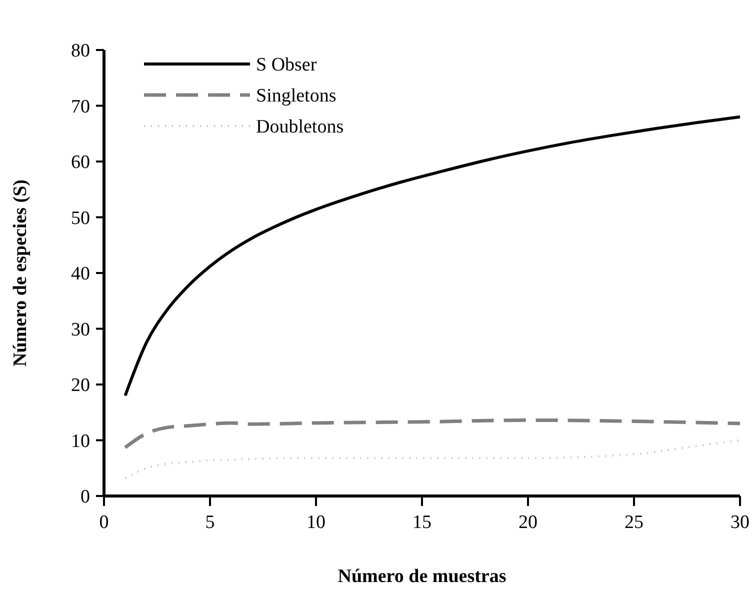 The height and width of the screenshot is (594, 756). What do you see at coordinates (287, 65) in the screenshot?
I see `legend-label: S Obser` at bounding box center [287, 65].